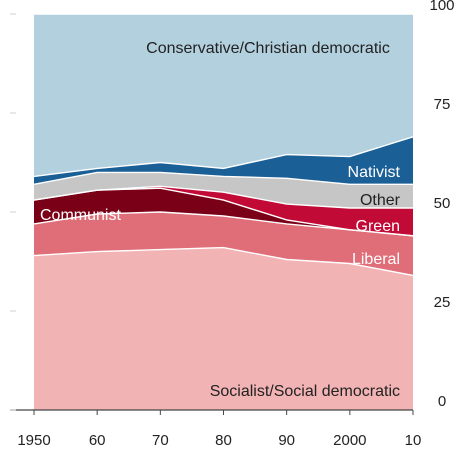 The width and height of the screenshot is (471, 455). Describe the element at coordinates (223, 440) in the screenshot. I see `x-tick-label: 80` at that location.